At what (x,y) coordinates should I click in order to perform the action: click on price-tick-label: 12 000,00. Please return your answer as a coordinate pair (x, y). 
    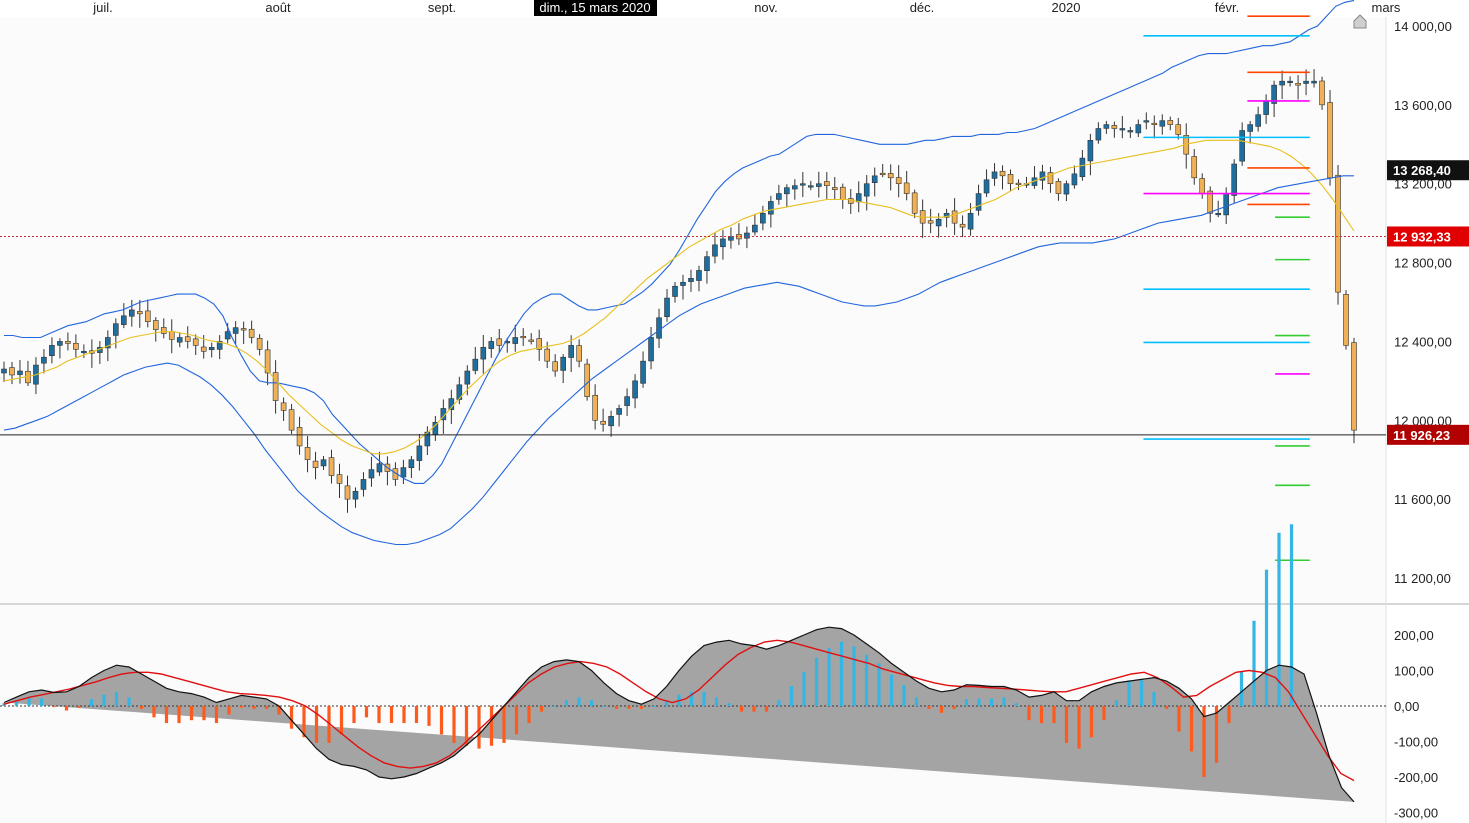
    Looking at the image, I should click on (1423, 420).